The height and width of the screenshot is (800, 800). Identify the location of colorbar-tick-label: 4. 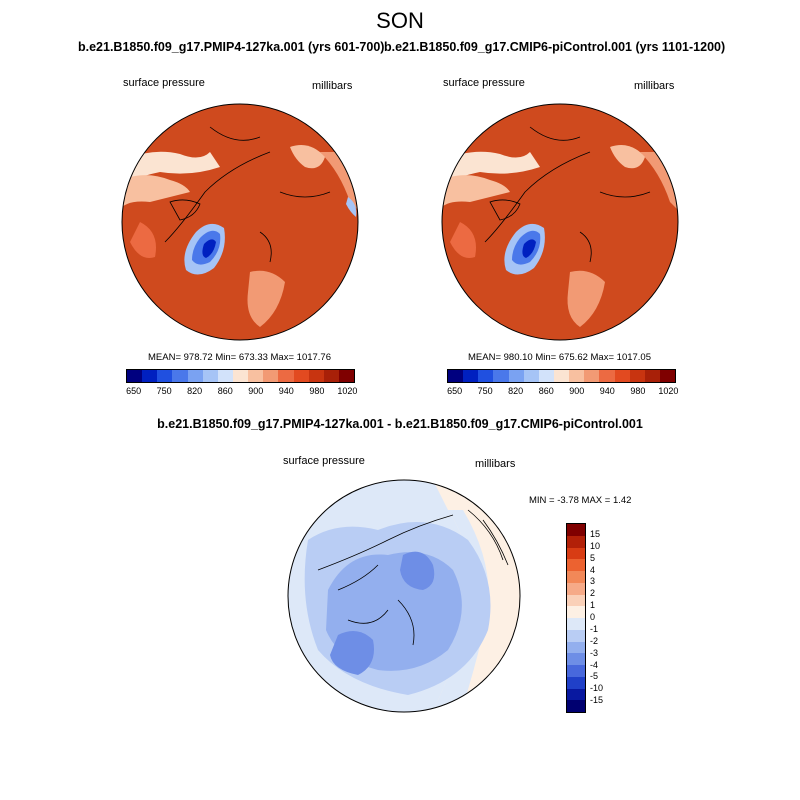
(593, 569).